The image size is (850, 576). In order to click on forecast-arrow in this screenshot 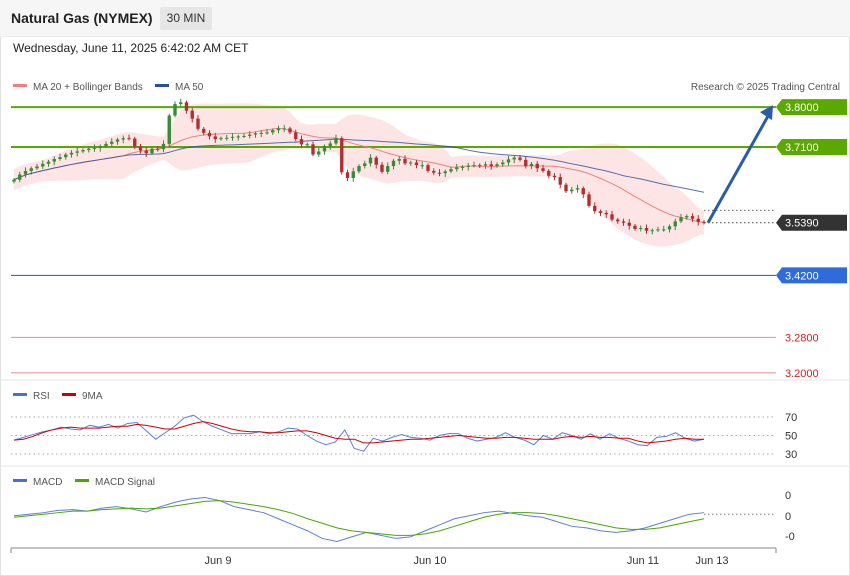, I will do `click(739, 164)`.